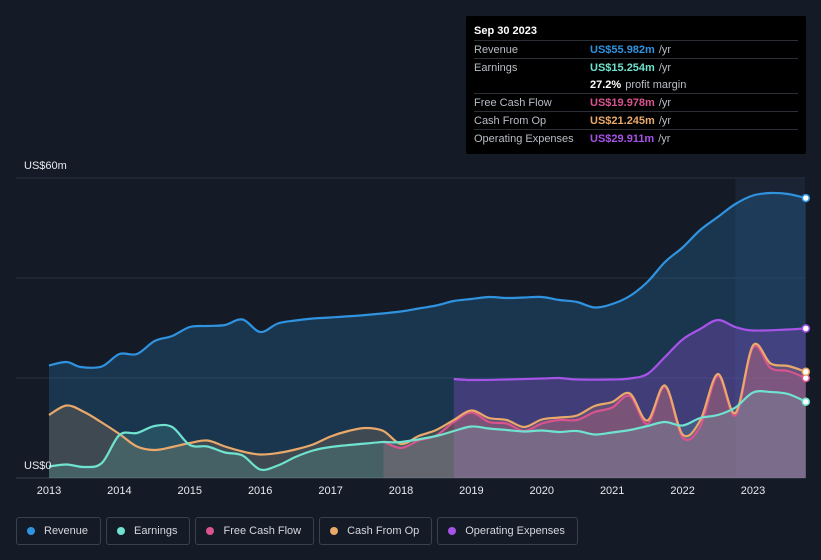 The image size is (821, 560). What do you see at coordinates (629, 350) in the screenshot?
I see `operating_expenses-line` at bounding box center [629, 350].